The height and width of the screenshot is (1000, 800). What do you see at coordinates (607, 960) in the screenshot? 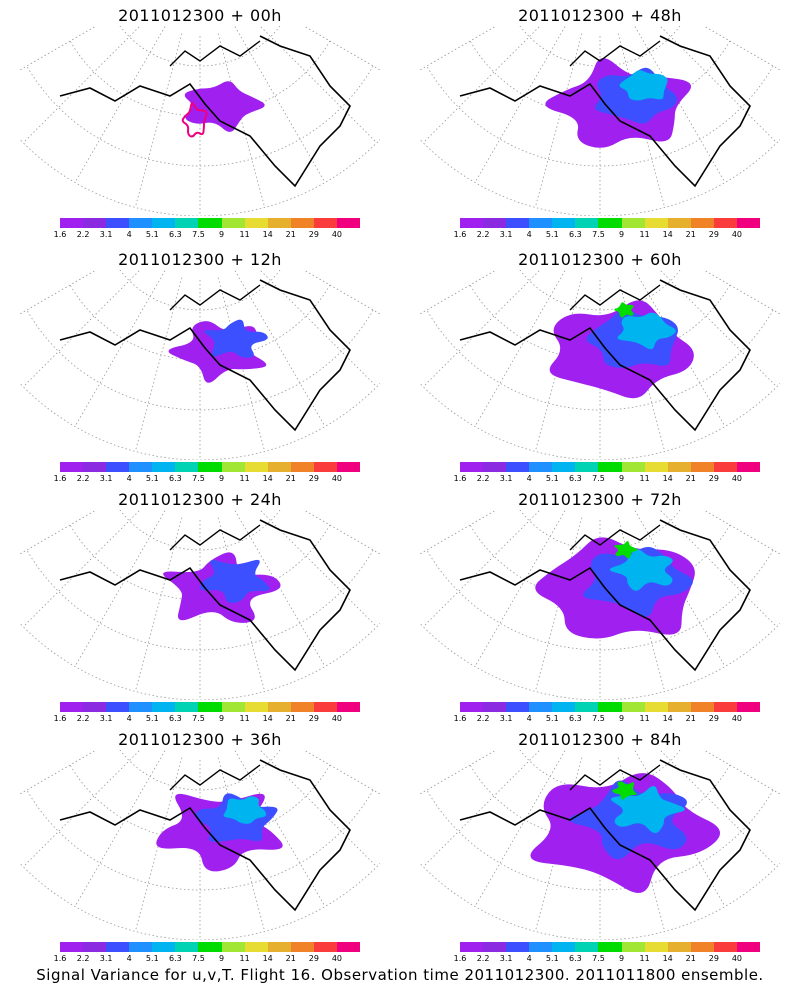
I see `colorbar-labels: 1.6 2.2 3.1 4 5.1 6.3 7.5 9 11 14 21 29 40` at bounding box center [607, 960].